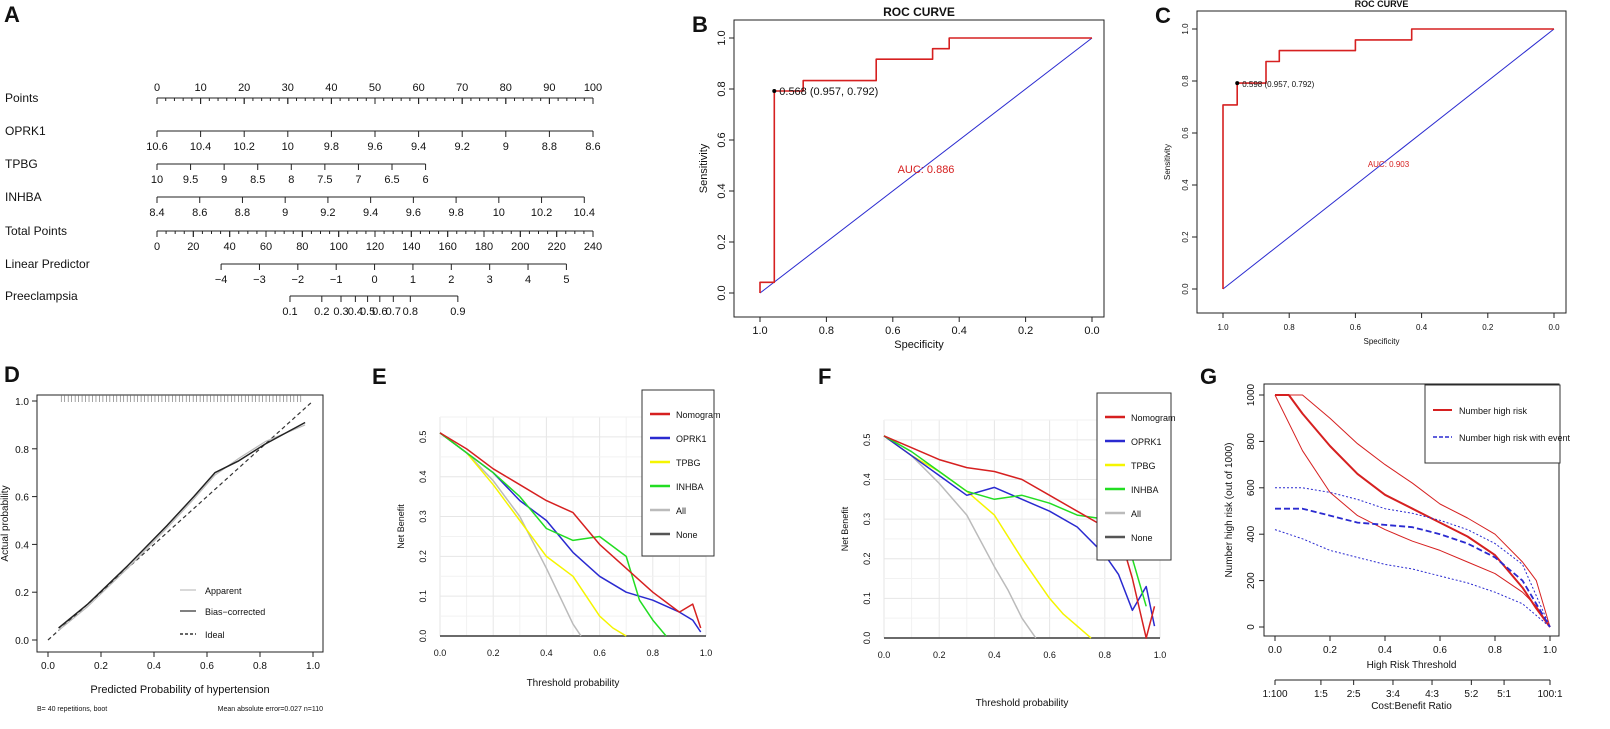  What do you see at coordinates (367, 312) in the screenshot?
I see `nomogram-tick-label: 0.5` at bounding box center [367, 312].